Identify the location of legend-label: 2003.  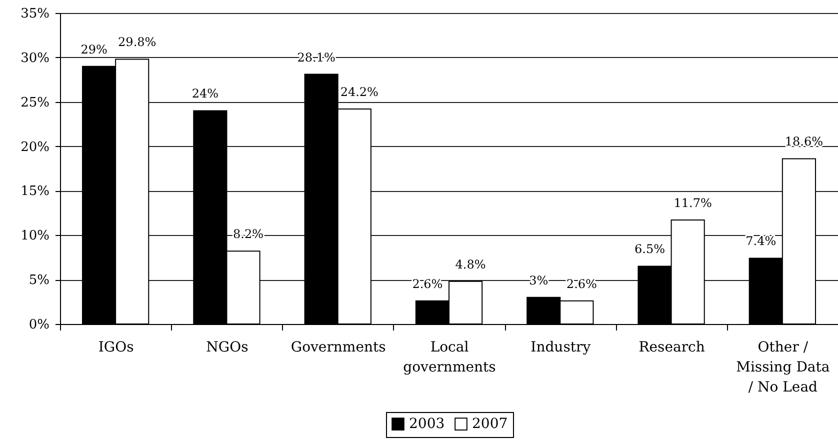
(427, 424).